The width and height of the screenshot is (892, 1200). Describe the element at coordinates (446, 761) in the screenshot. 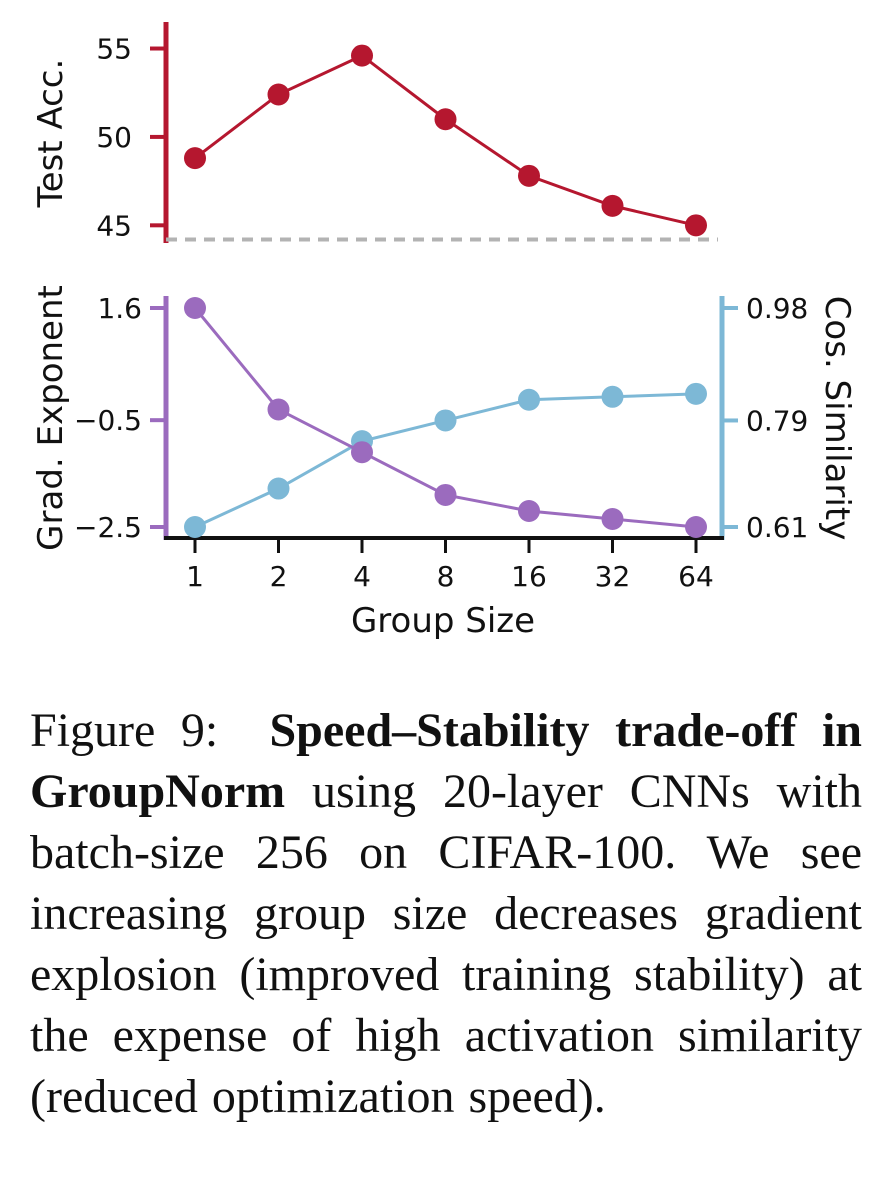

I see `caption-title: Speed–Stability trade-off in GroupNorm` at that location.